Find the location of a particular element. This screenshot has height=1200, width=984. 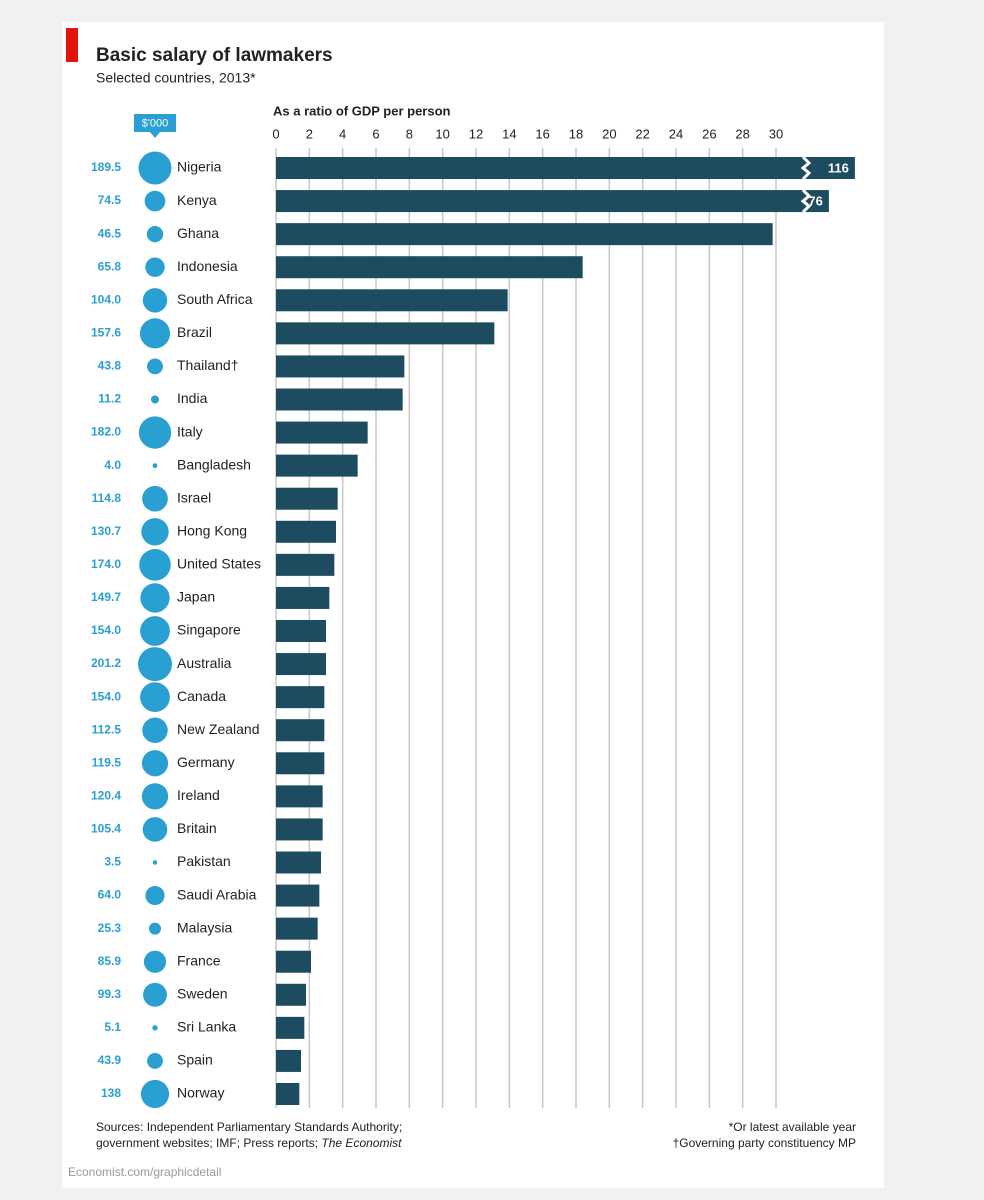

salary-header-pointer is located at coordinates (155, 135).